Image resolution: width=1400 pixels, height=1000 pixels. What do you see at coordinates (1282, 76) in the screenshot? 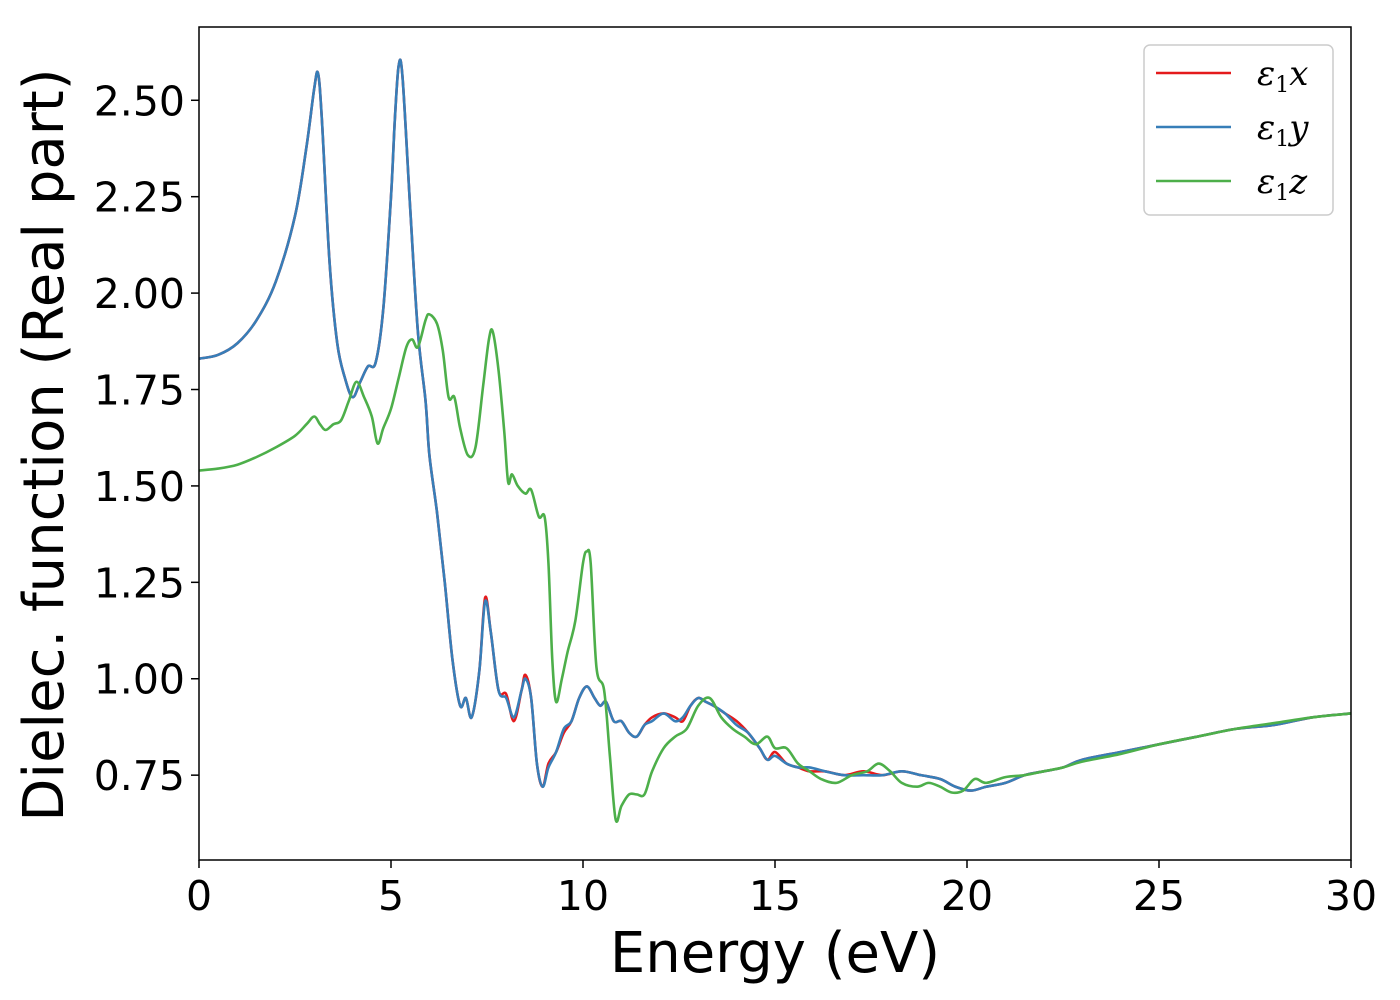
I see `legend-label-x: ε1x` at bounding box center [1282, 76].